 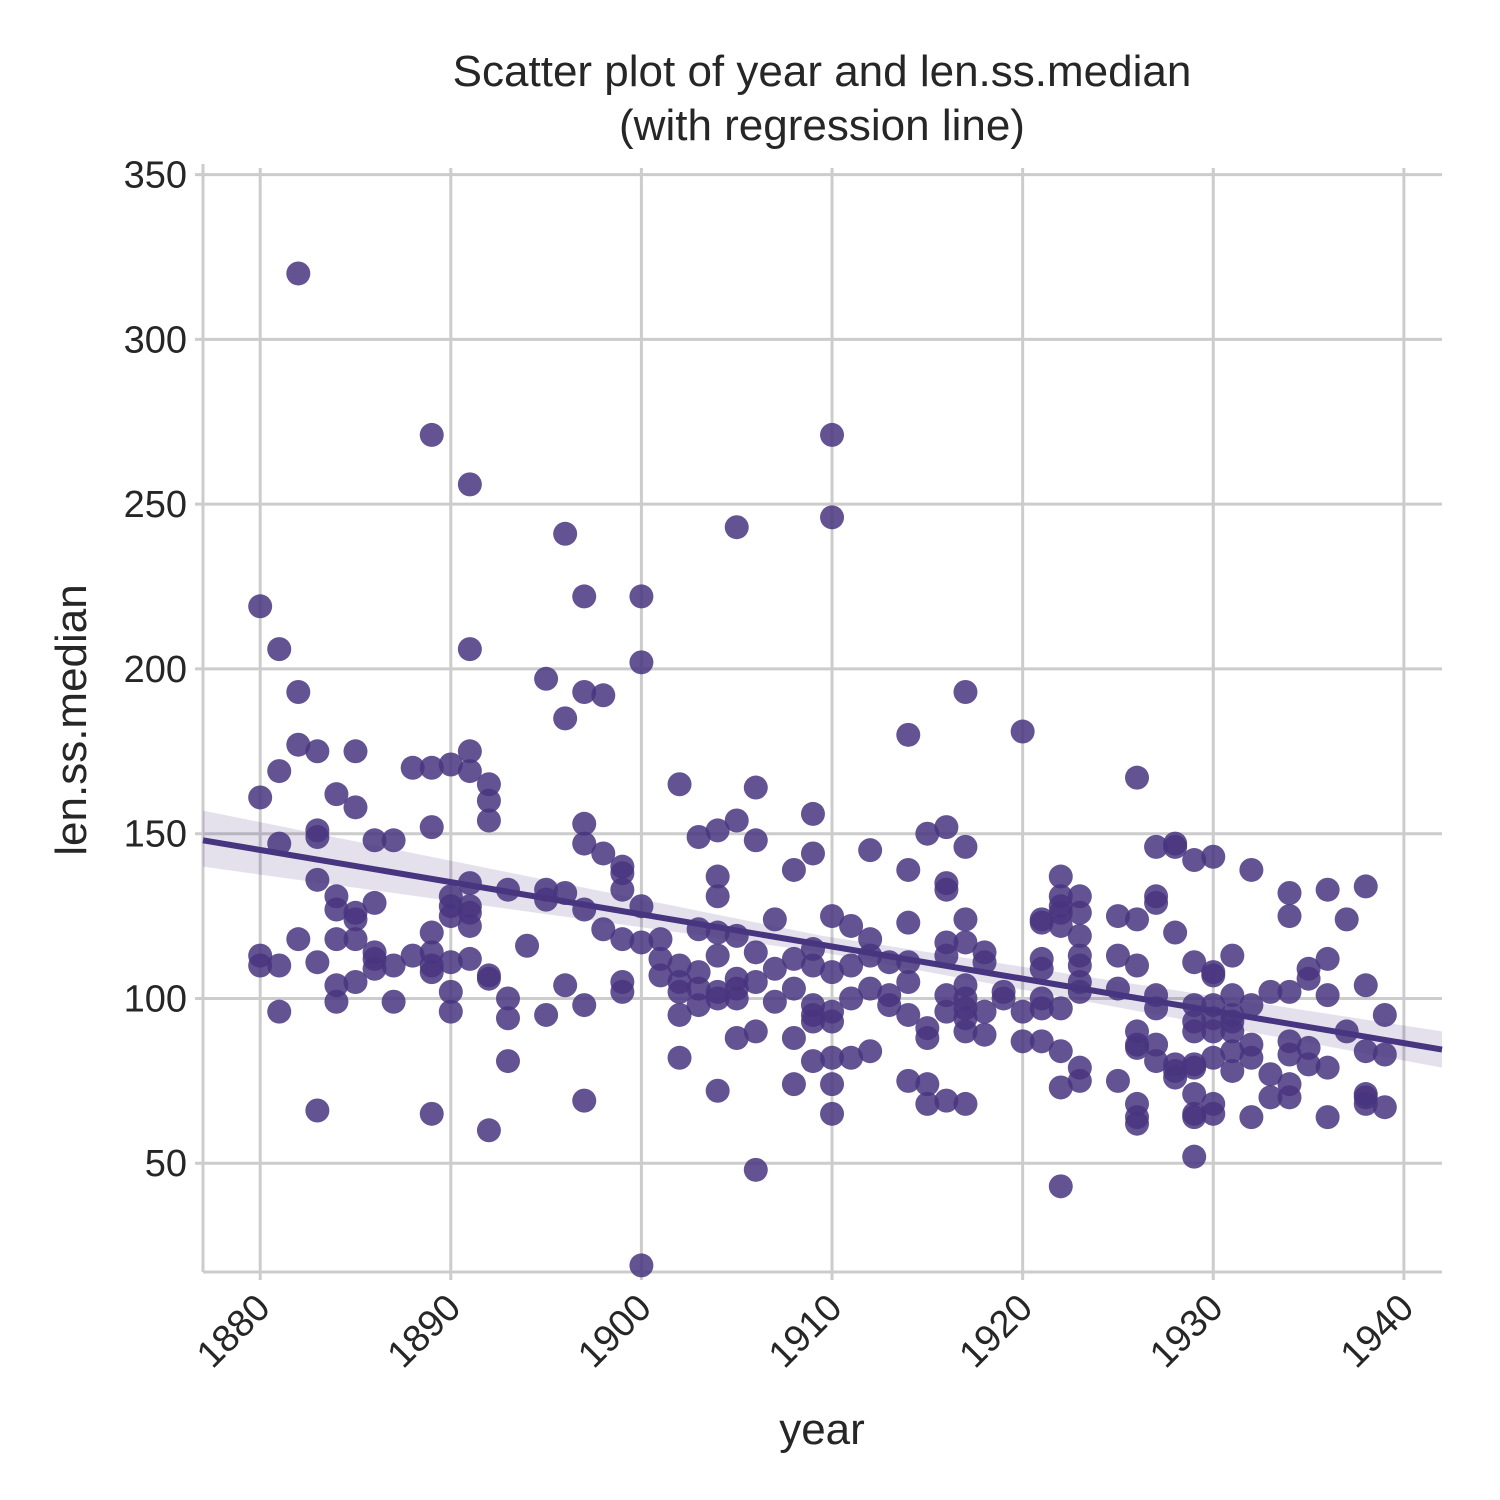 What do you see at coordinates (996, 1331) in the screenshot?
I see `x-tick-label: 1920` at bounding box center [996, 1331].